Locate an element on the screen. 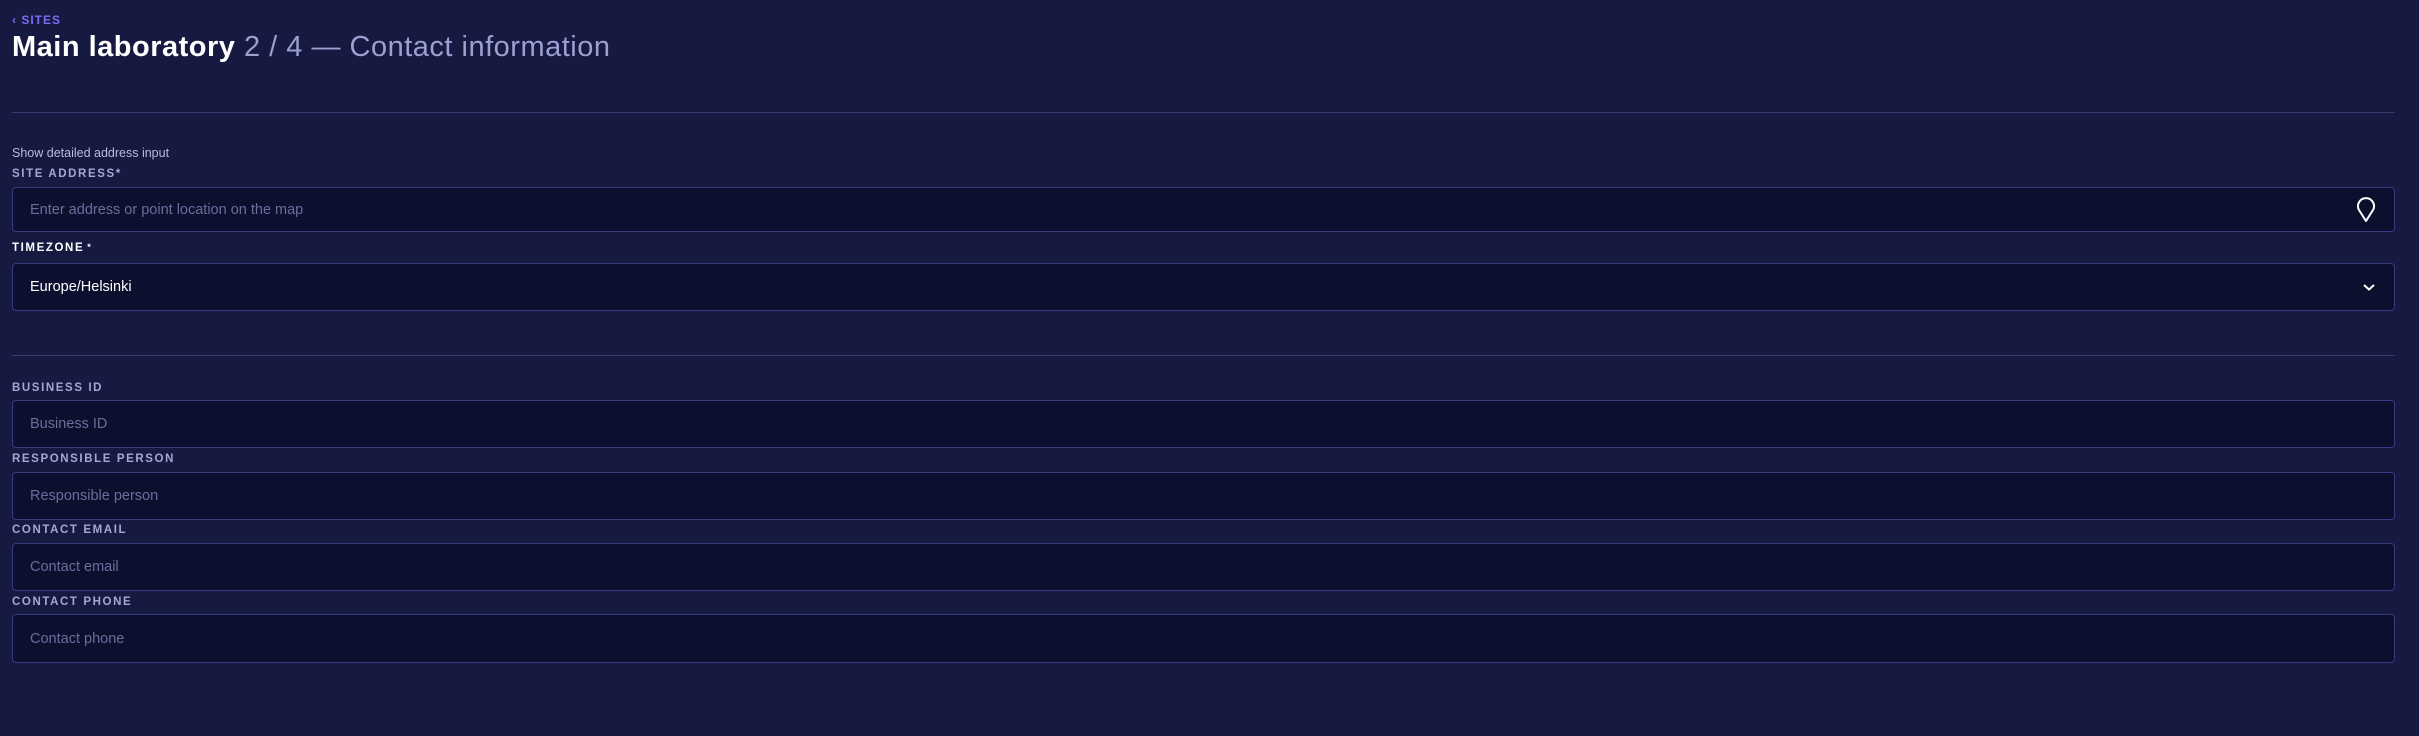 This screenshot has height=736, width=2419. responsible-person-field is located at coordinates (1203, 496).